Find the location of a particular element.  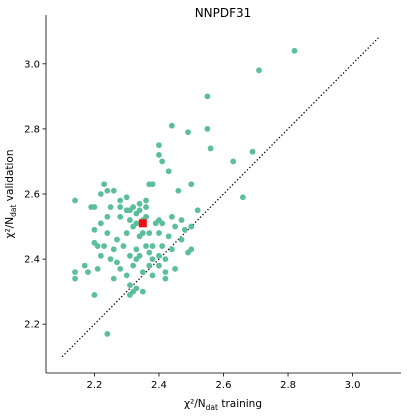

y-axis-label: χ²/Ndat validation is located at coordinates (11, 193).